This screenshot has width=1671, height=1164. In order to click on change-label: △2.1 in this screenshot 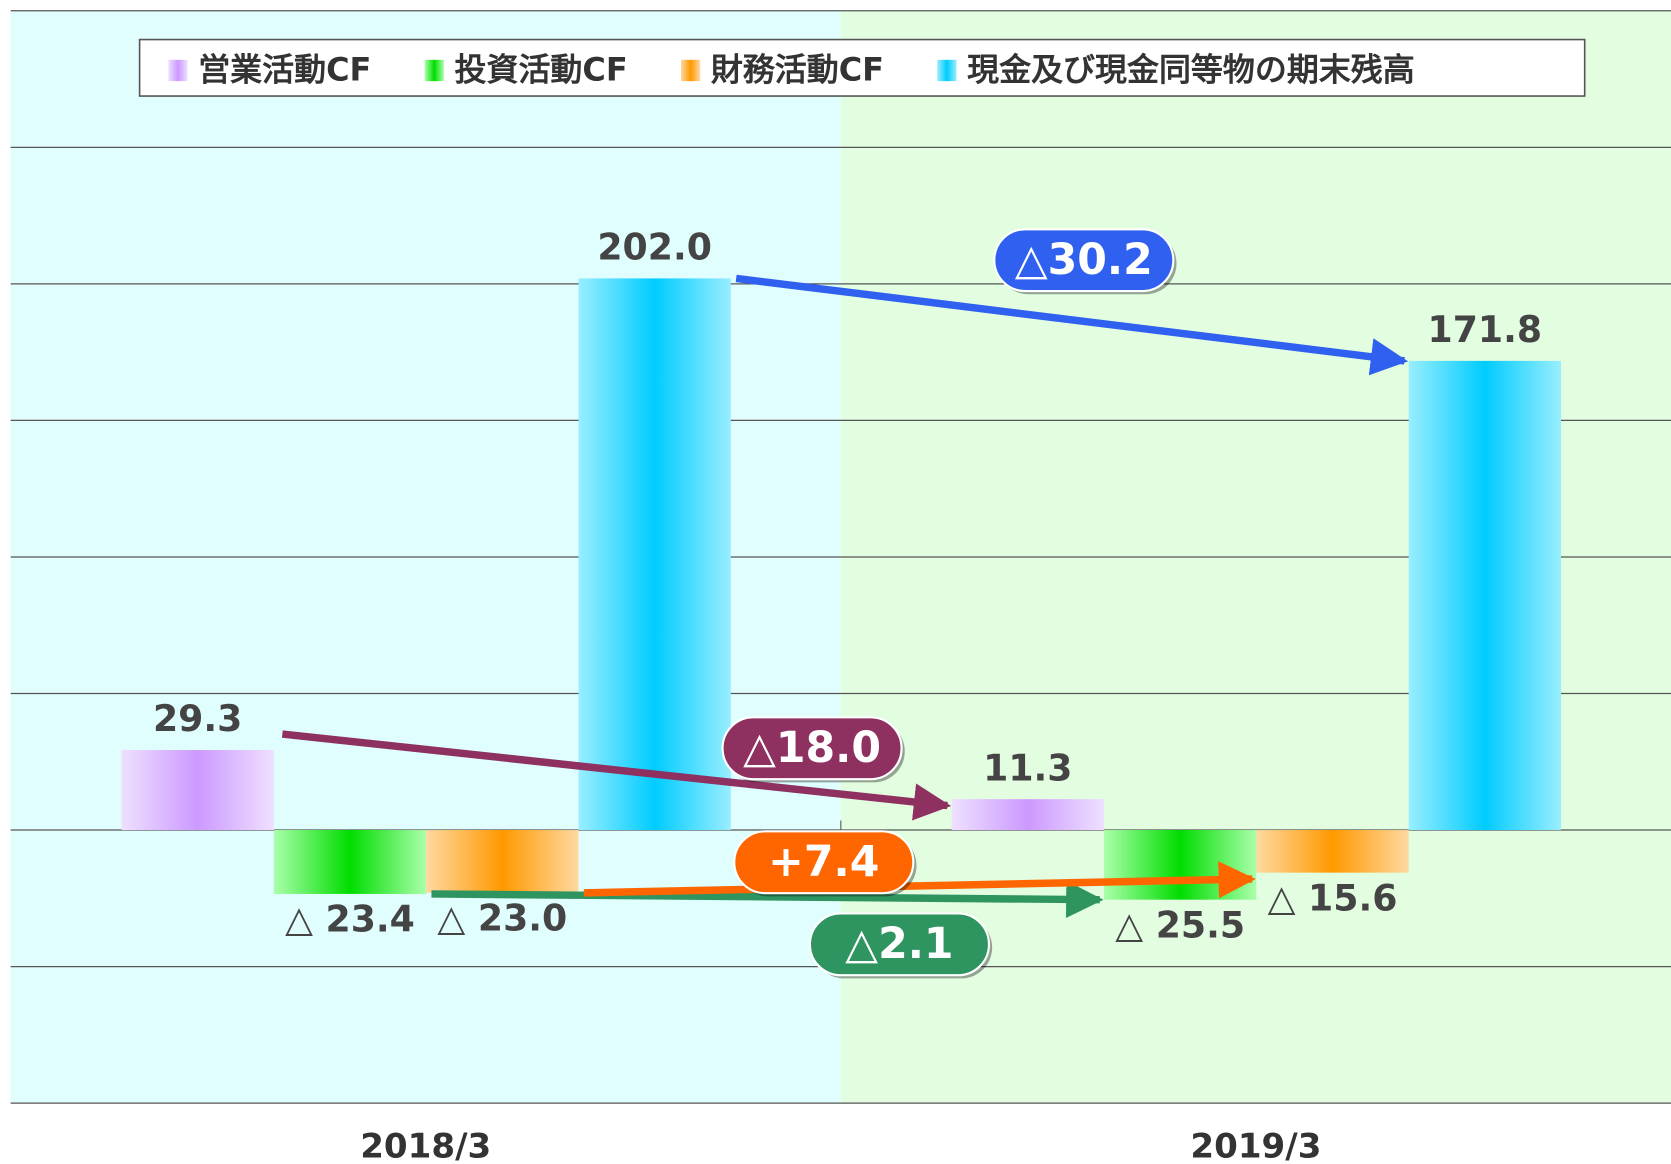, I will do `click(899, 944)`.